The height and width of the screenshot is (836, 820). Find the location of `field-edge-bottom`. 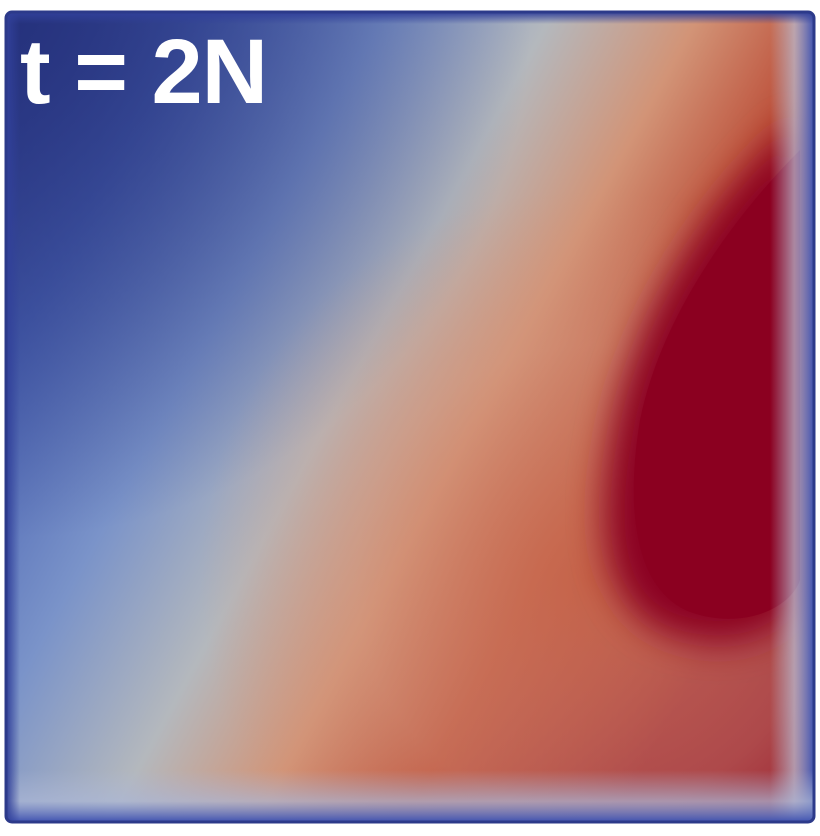

field-edge-bottom is located at coordinates (410, 796).